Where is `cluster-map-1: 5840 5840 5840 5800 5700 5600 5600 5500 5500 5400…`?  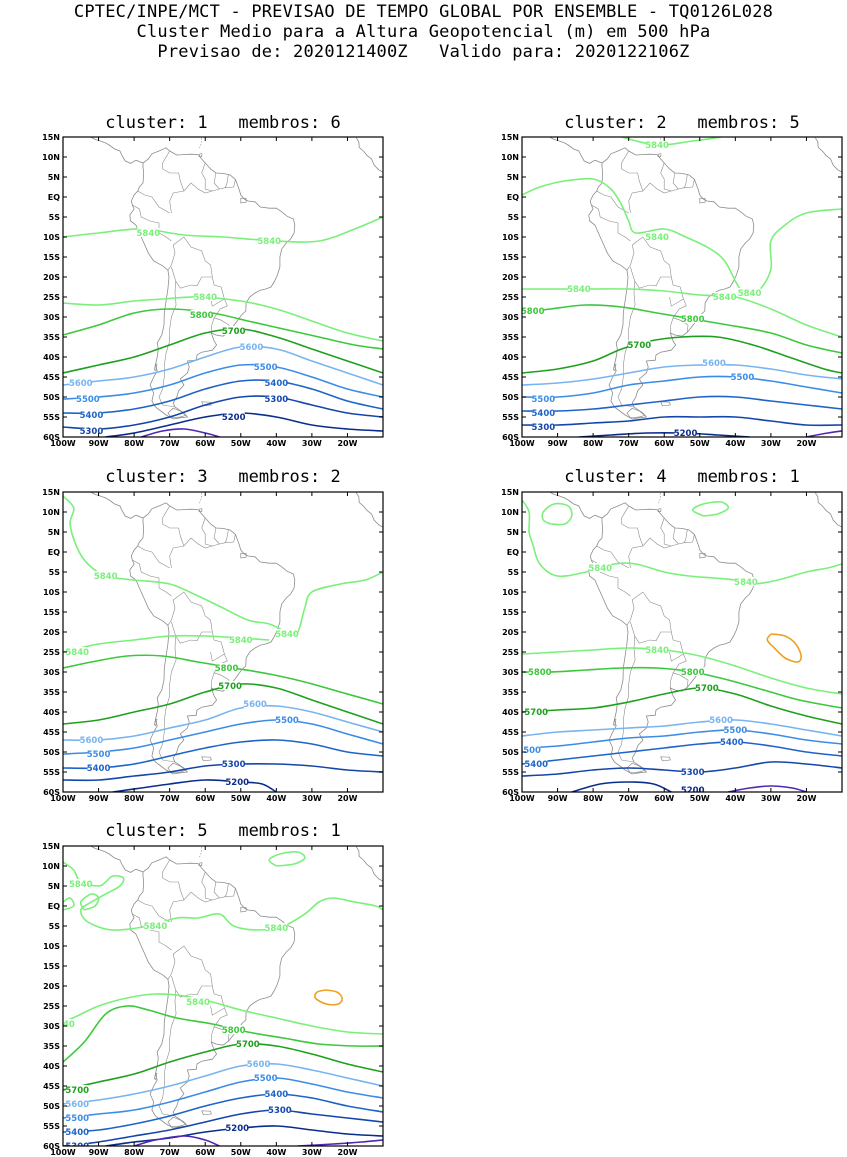 cluster-map-1: 5840 5840 5840 5800 5700 5600 5600 5500 5500 5400… is located at coordinates (213, 290).